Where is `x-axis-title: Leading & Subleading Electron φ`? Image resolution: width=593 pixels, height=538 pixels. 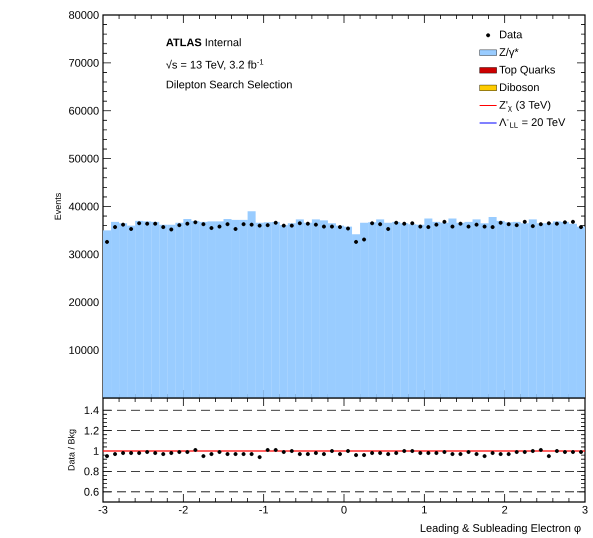 x-axis-title: Leading & Subleading Electron φ is located at coordinates (500, 529).